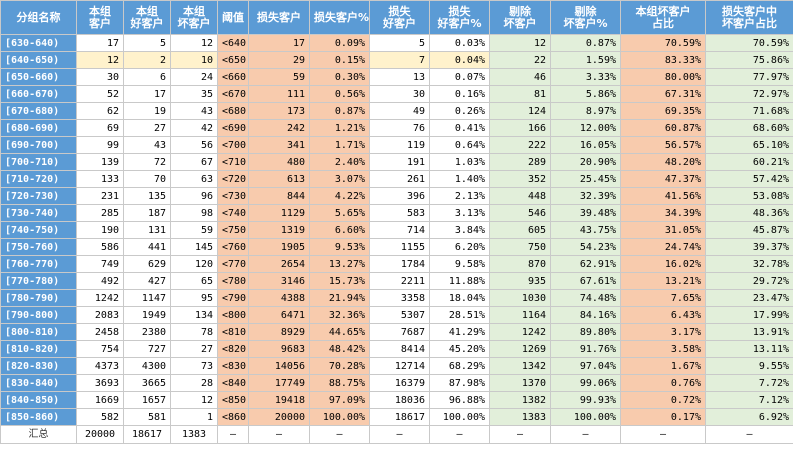  Describe the element at coordinates (585, 77) in the screenshot. I see `table-cell: 3.33%` at that location.